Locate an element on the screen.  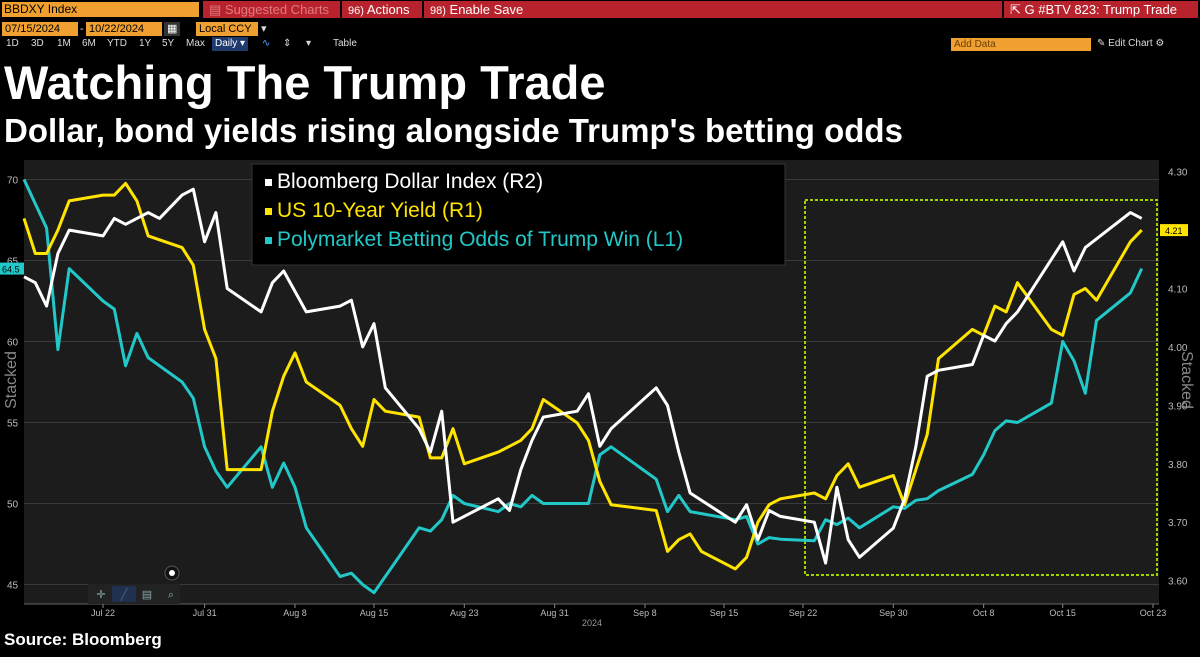
suggested-charts-button: ▤ Suggested Charts is located at coordinates (271, 9).